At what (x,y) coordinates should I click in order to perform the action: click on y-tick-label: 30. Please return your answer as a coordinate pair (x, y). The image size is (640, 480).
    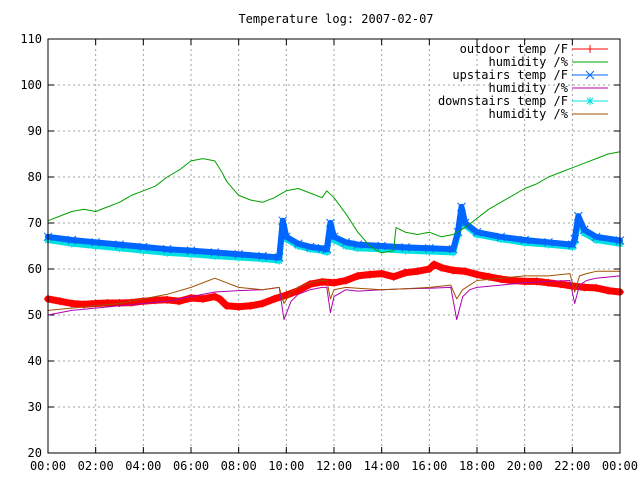
    Looking at the image, I should click on (35, 407).